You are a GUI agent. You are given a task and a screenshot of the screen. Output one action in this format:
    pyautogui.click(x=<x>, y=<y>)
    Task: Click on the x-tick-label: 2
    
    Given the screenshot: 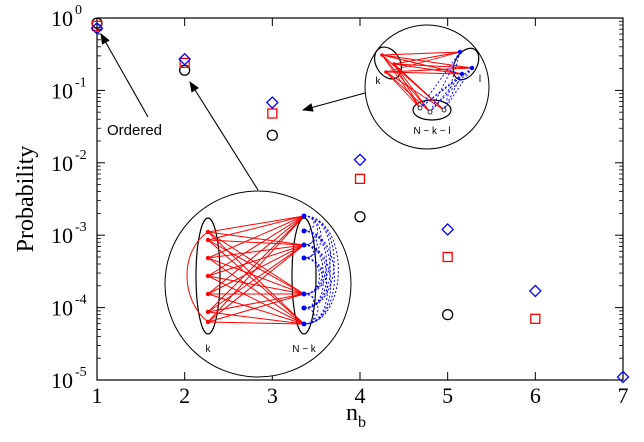 What is the action you would take?
    pyautogui.click(x=184, y=395)
    